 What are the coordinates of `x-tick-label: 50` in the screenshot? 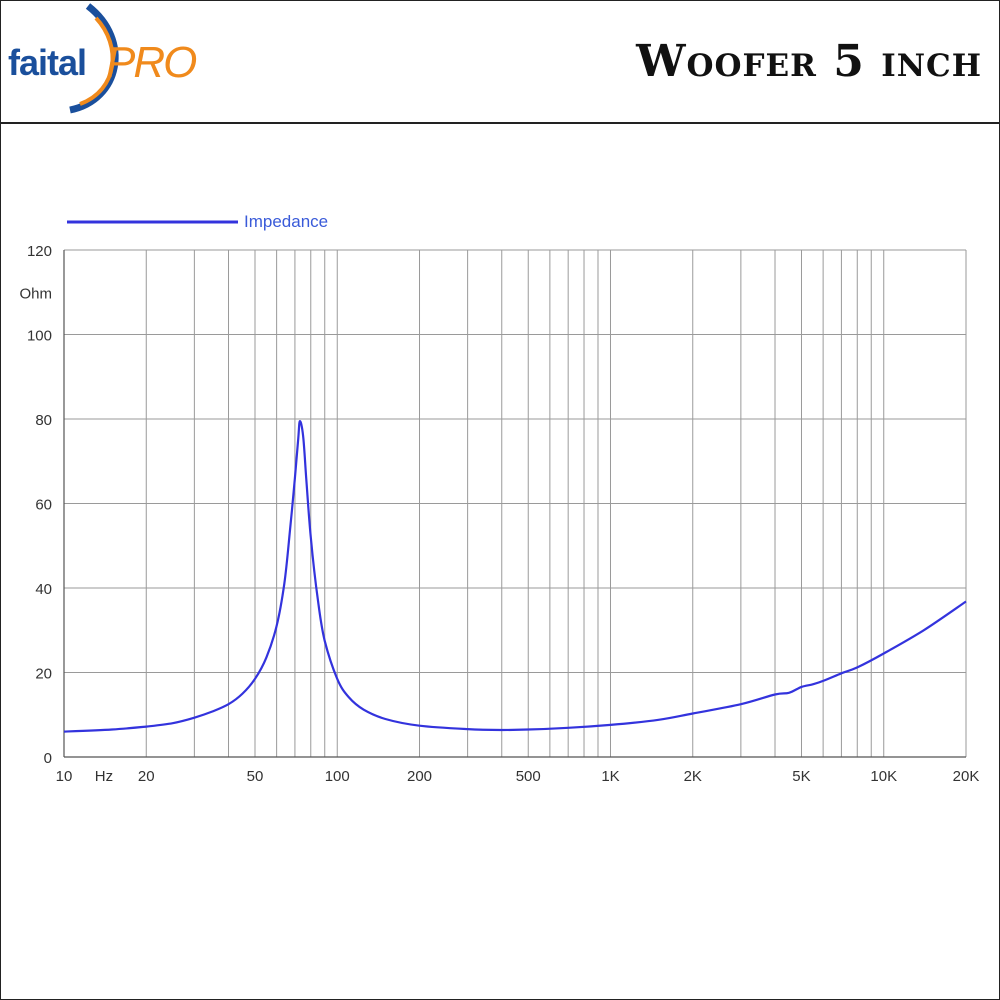 It's located at (255, 776).